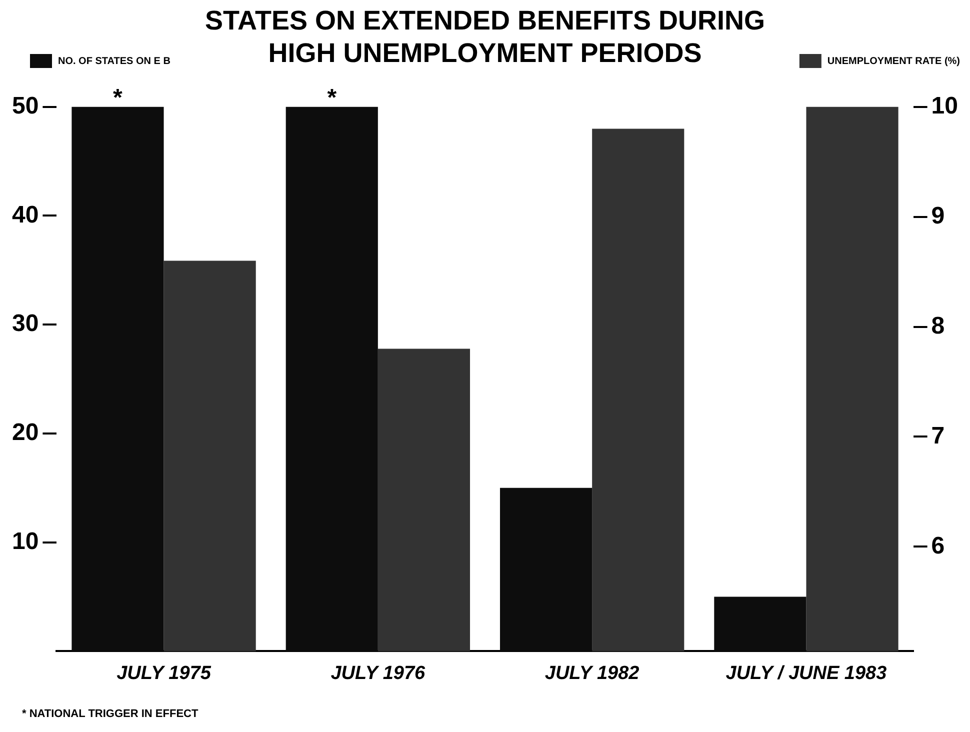  What do you see at coordinates (807, 673) in the screenshot?
I see `x-tick-label: JULY / JUNE 1983` at bounding box center [807, 673].